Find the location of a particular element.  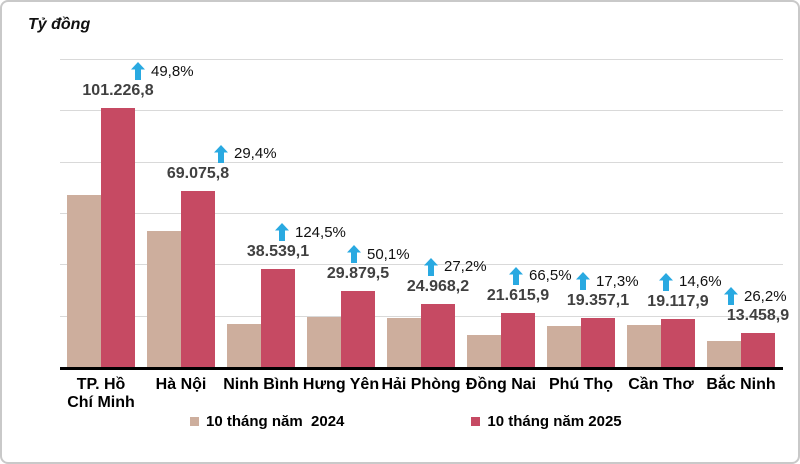

value-label-2025: 21.615,9 is located at coordinates (518, 295).